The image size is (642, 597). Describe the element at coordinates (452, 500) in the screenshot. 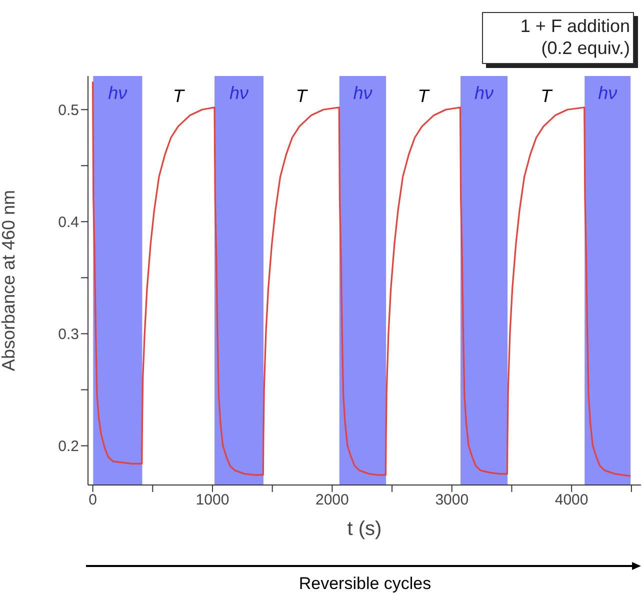

I see `x-tick-label: 3000` at that location.